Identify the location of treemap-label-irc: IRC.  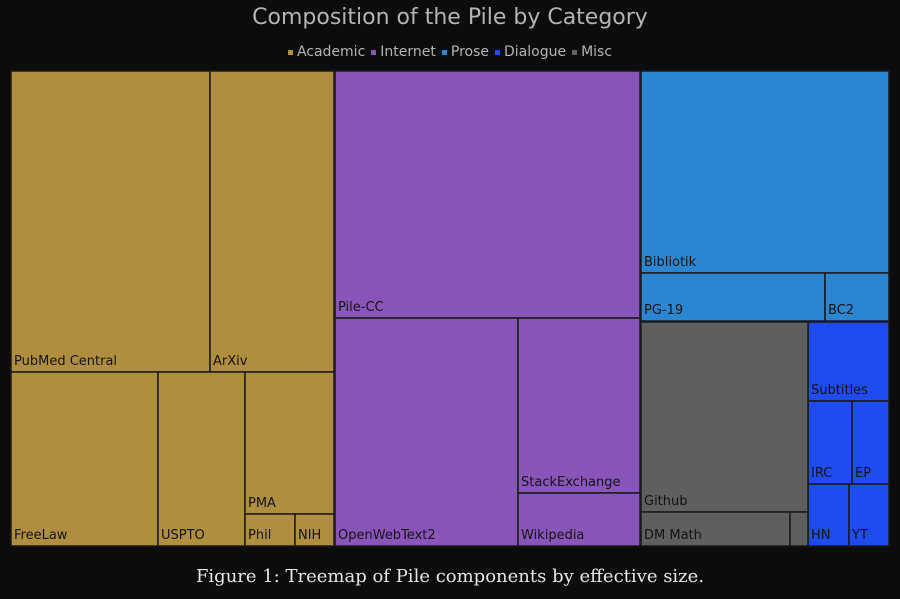
(821, 473).